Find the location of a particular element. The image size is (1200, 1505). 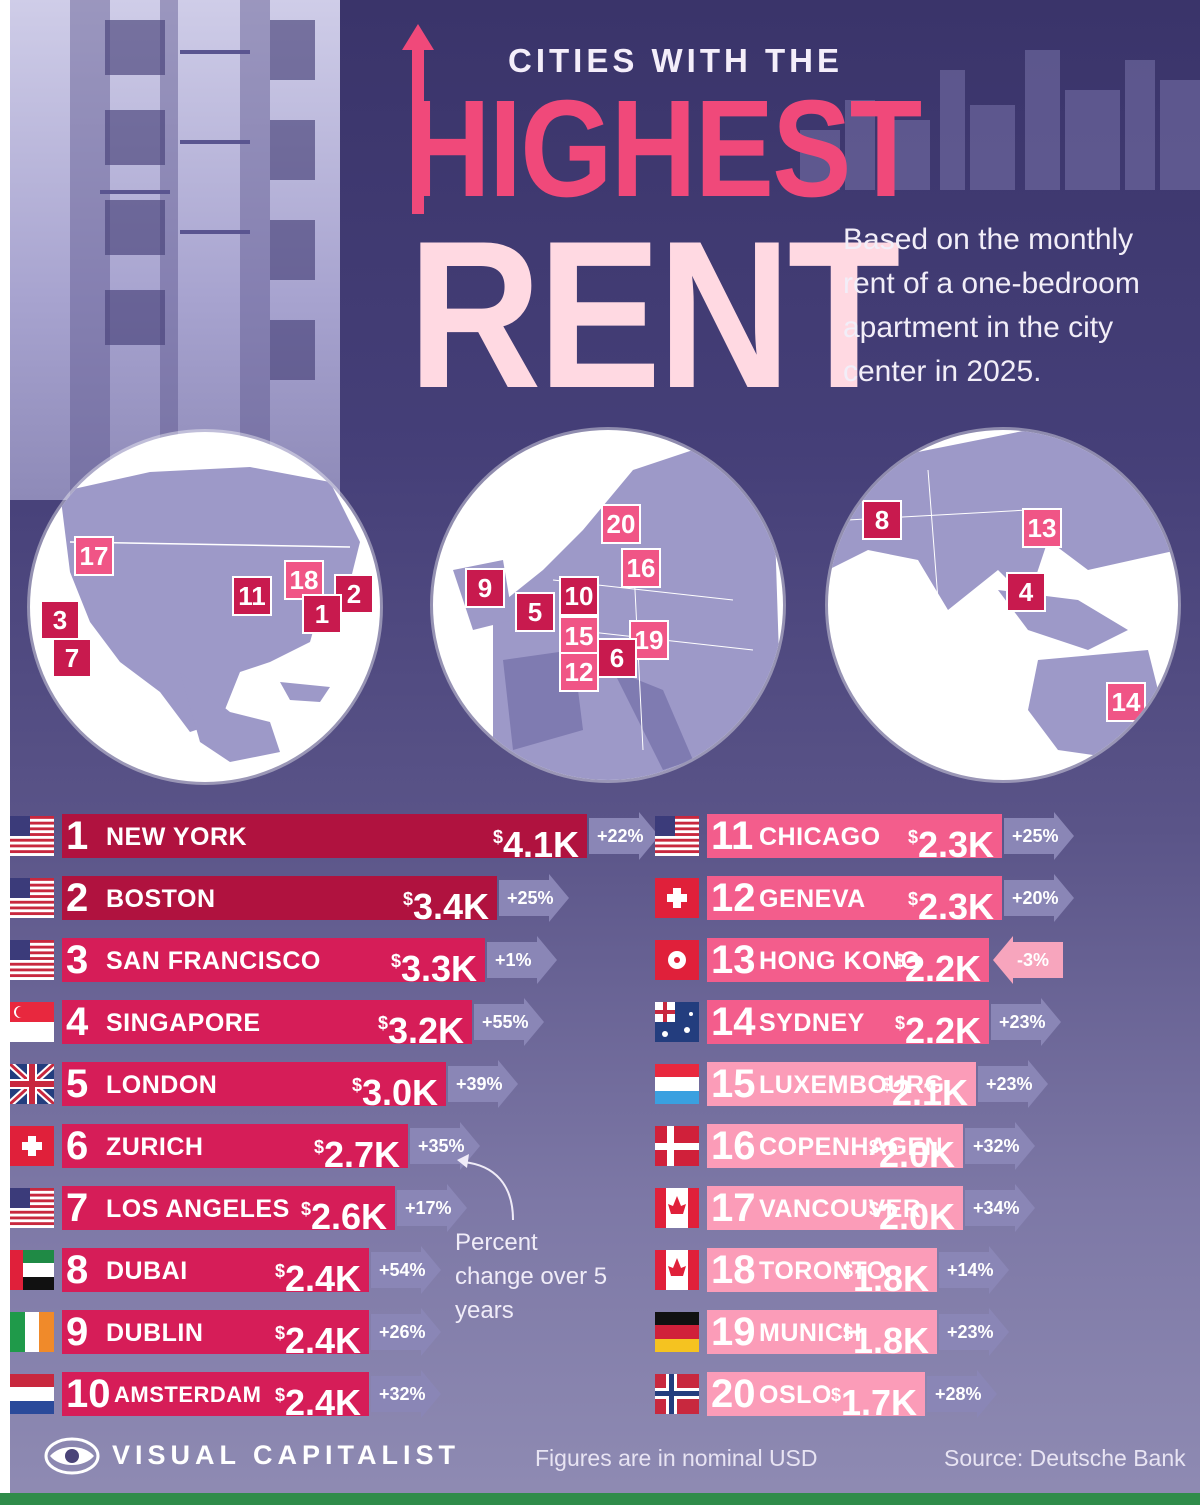

rank-label: 20 is located at coordinates (733, 1394).